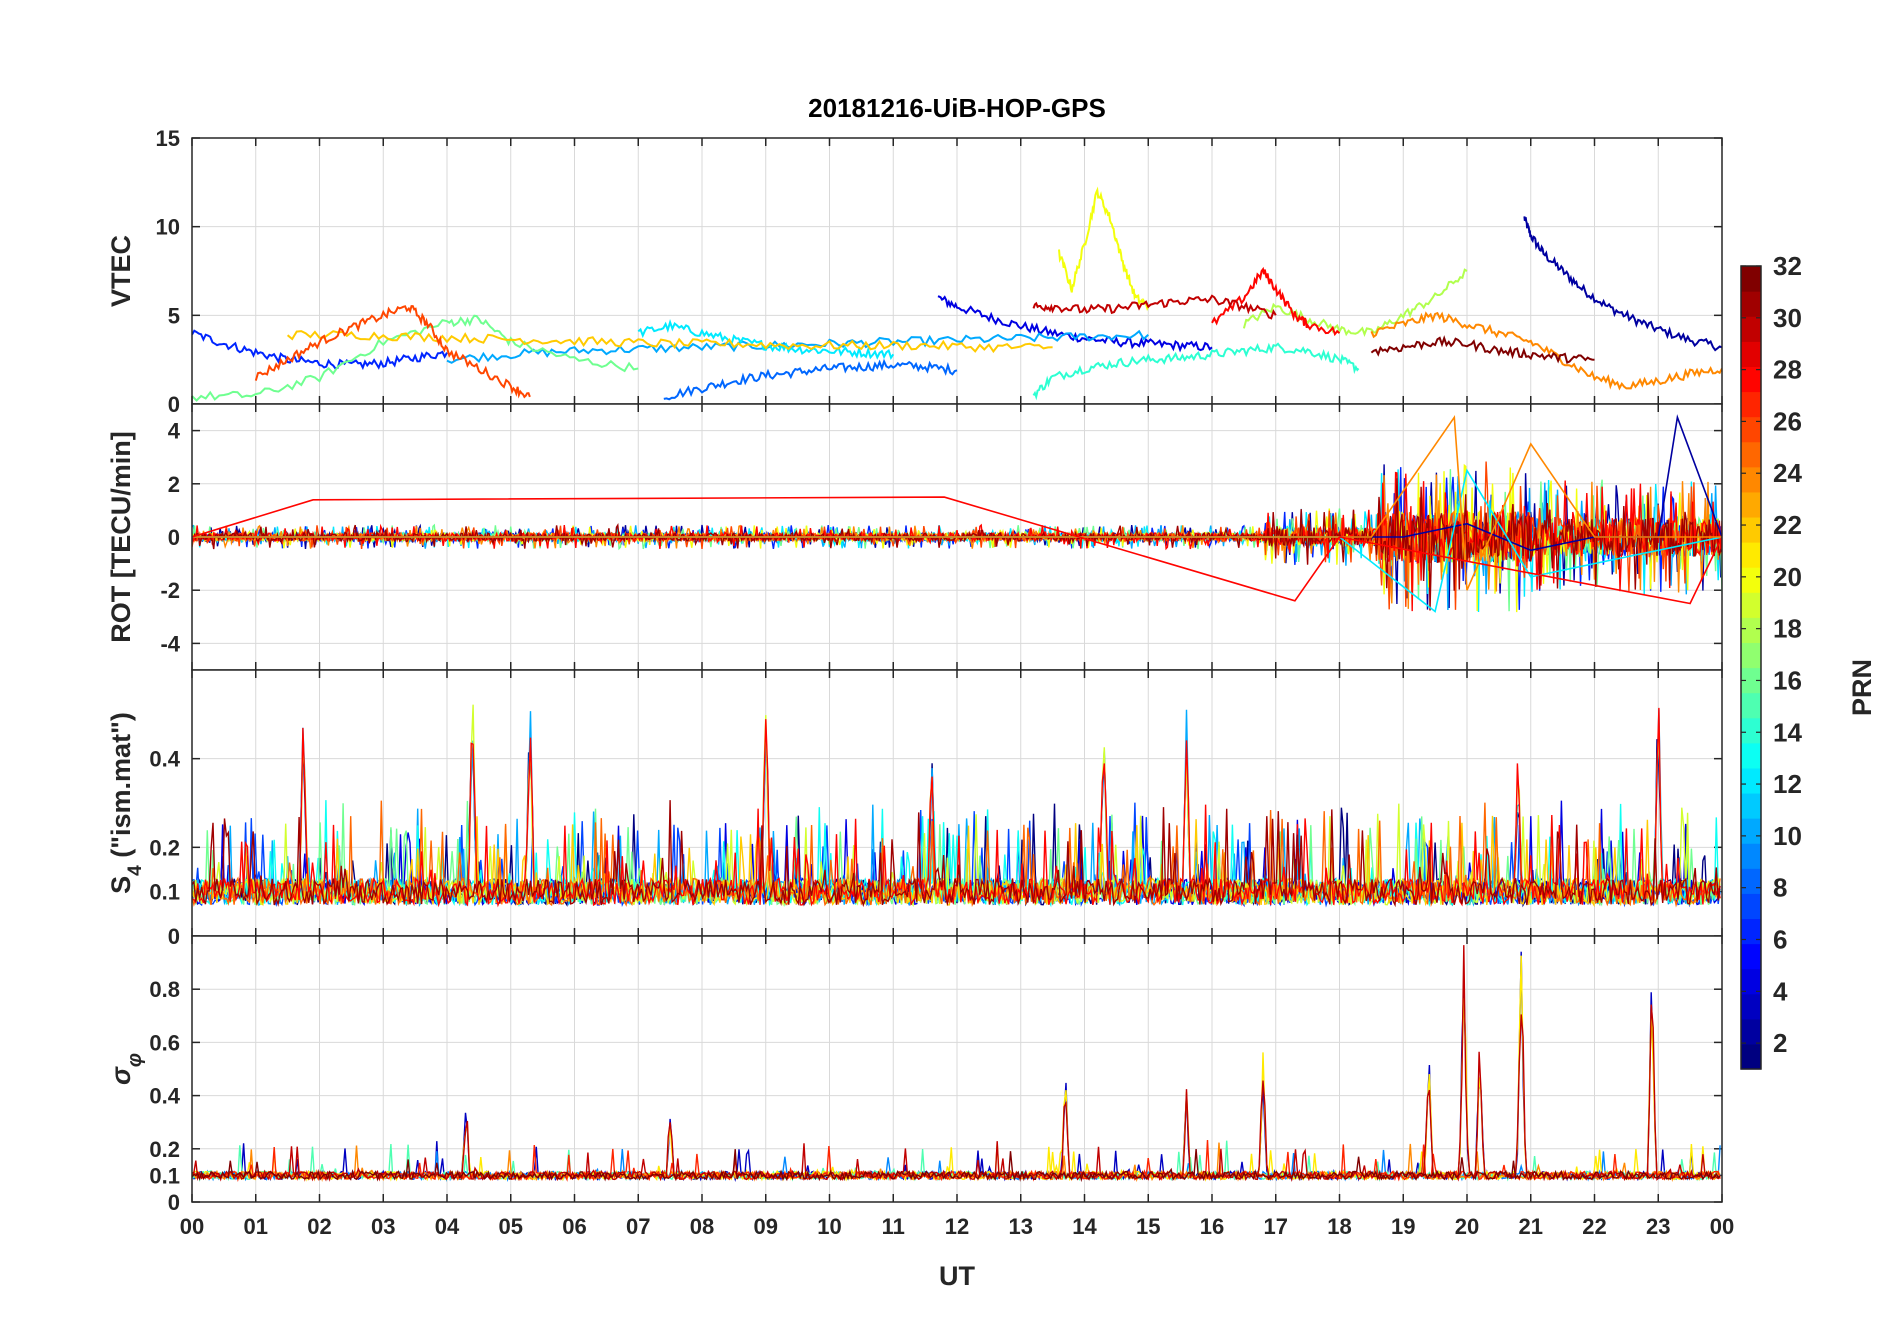 The width and height of the screenshot is (1902, 1330). I want to click on y-axis-title-vtec: VTEC, so click(121, 271).